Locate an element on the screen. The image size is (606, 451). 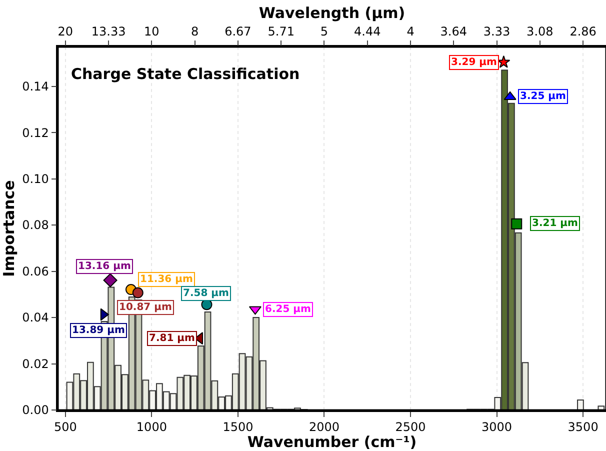
y-tick-label: 0.04 is located at coordinates (35, 317).